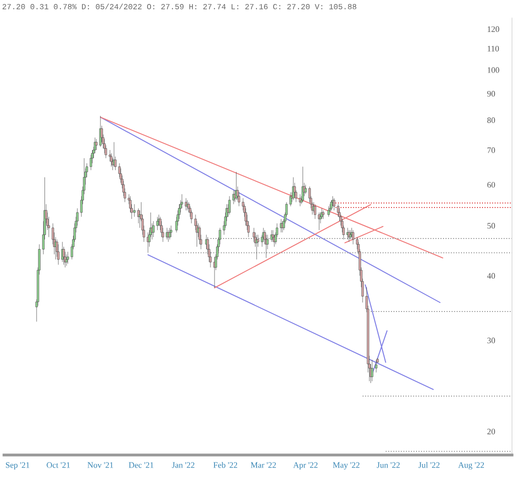  I want to click on y-tick-label: 80, so click(491, 120).